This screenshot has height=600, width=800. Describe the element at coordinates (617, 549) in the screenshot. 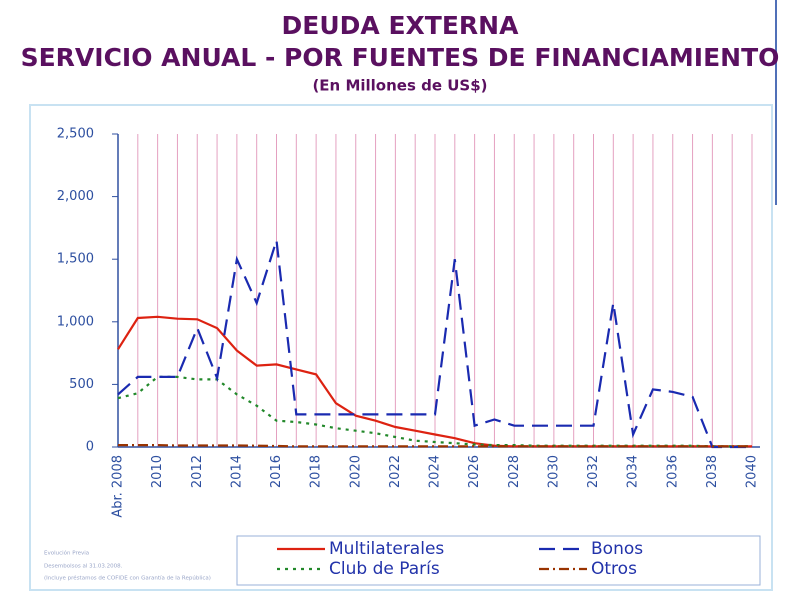

I see `legend-label: Bonos` at that location.